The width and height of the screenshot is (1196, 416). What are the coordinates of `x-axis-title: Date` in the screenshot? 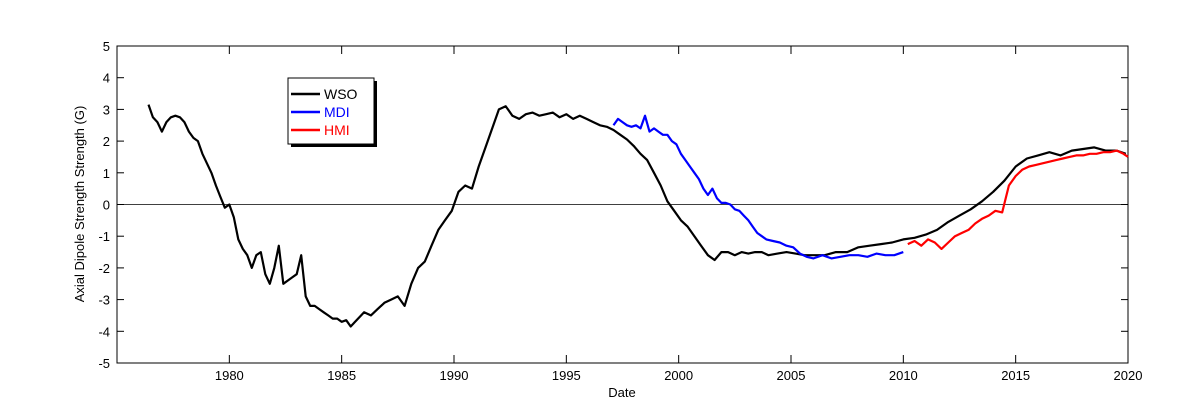 It's located at (621, 392).